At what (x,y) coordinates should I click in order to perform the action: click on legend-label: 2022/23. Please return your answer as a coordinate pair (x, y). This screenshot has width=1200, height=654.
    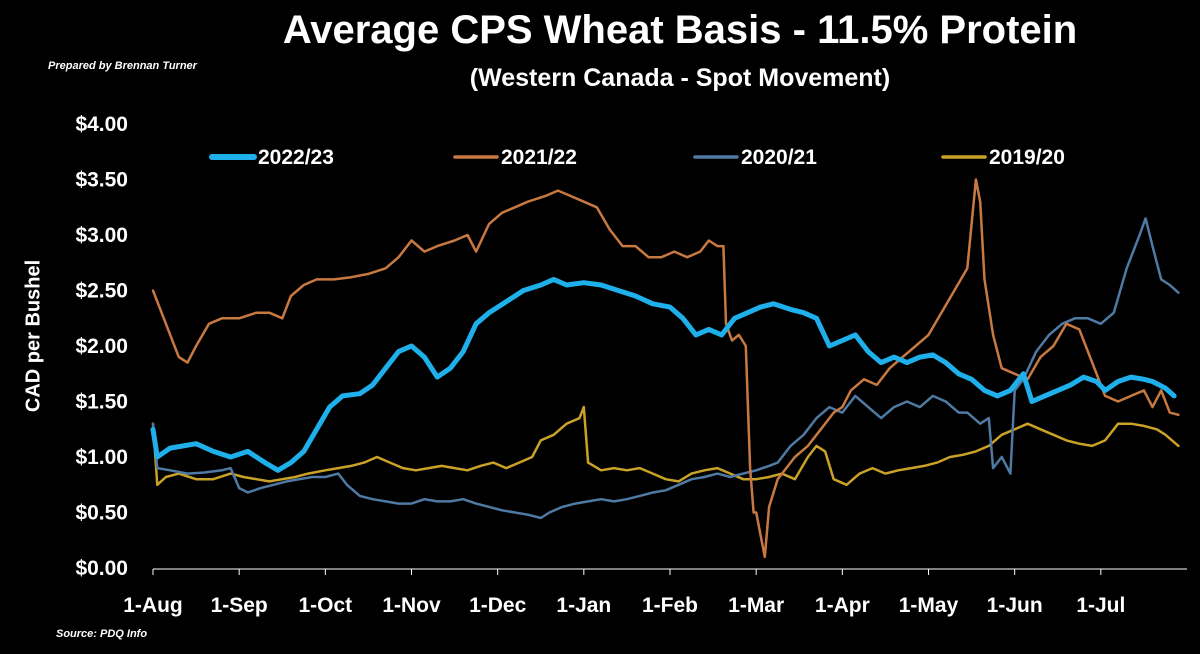
    Looking at the image, I should click on (296, 157).